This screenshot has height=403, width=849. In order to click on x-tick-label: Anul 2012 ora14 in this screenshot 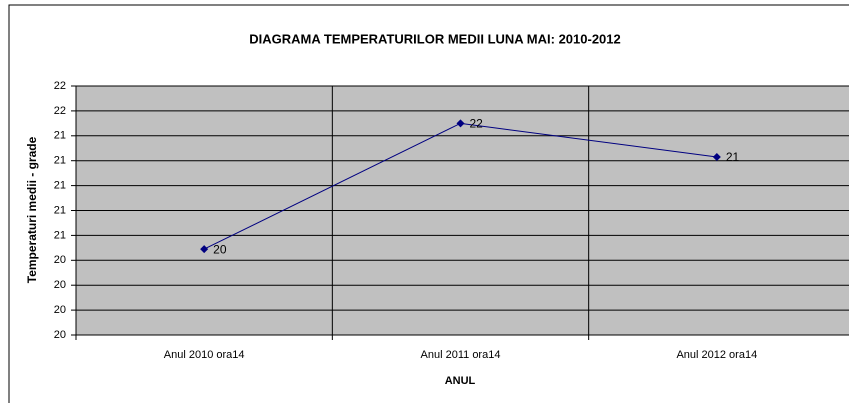, I will do `click(716, 355)`.